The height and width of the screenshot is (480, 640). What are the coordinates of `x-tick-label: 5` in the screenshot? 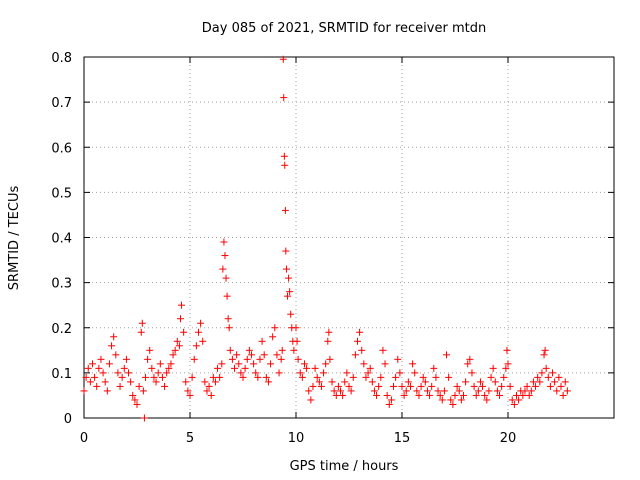 It's located at (190, 438).